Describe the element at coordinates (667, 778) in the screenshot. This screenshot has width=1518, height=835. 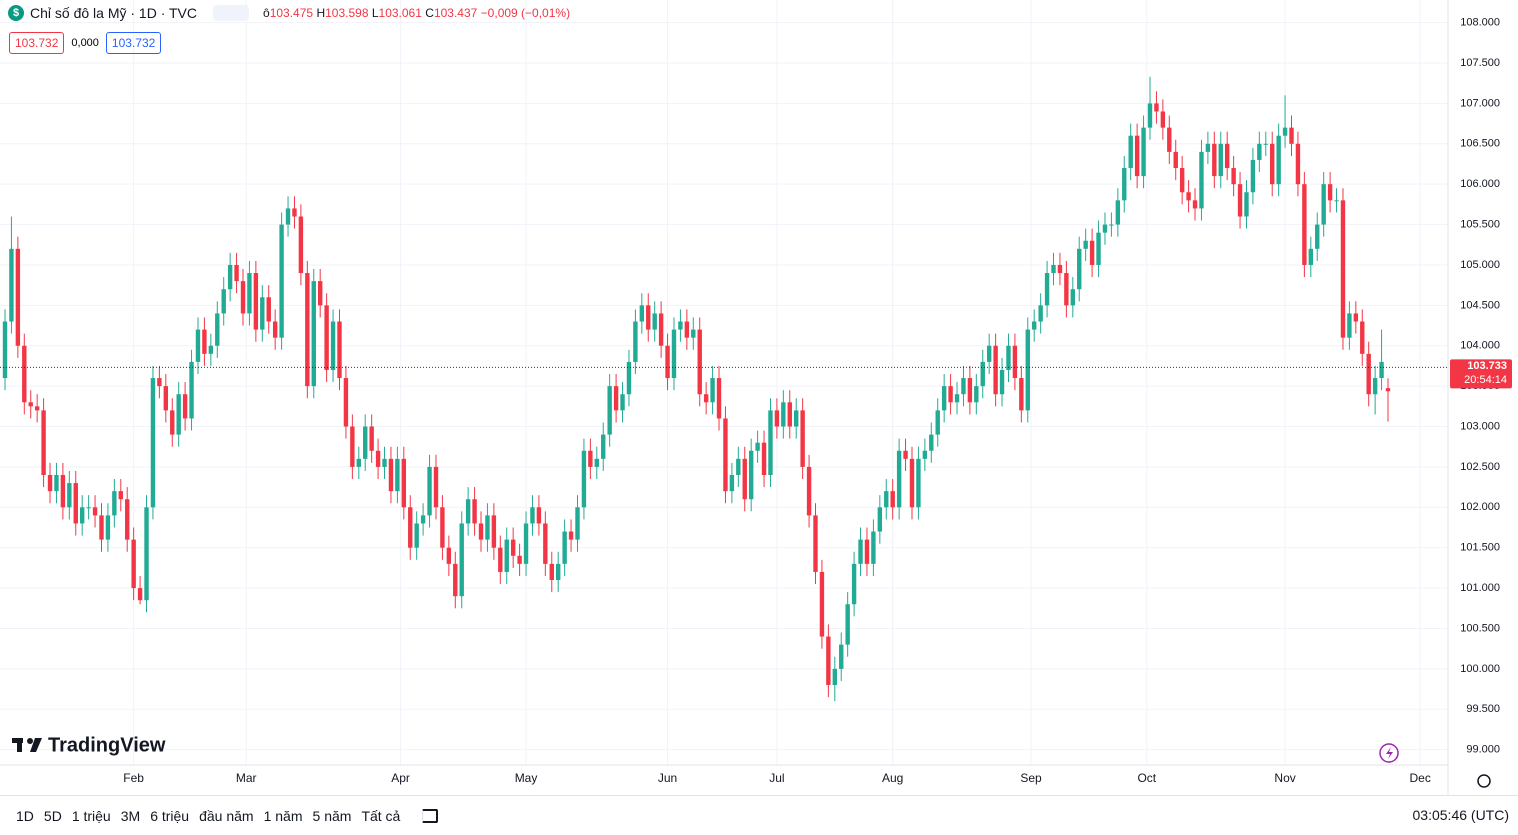
I see `x-tick-label: Jun` at that location.